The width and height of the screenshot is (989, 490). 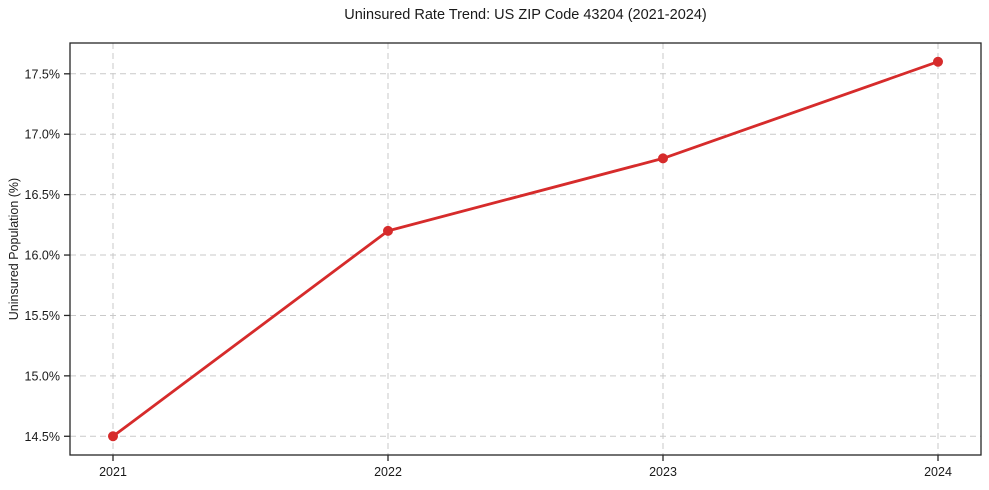 What do you see at coordinates (113, 472) in the screenshot?
I see `x-tick-label: 2021` at bounding box center [113, 472].